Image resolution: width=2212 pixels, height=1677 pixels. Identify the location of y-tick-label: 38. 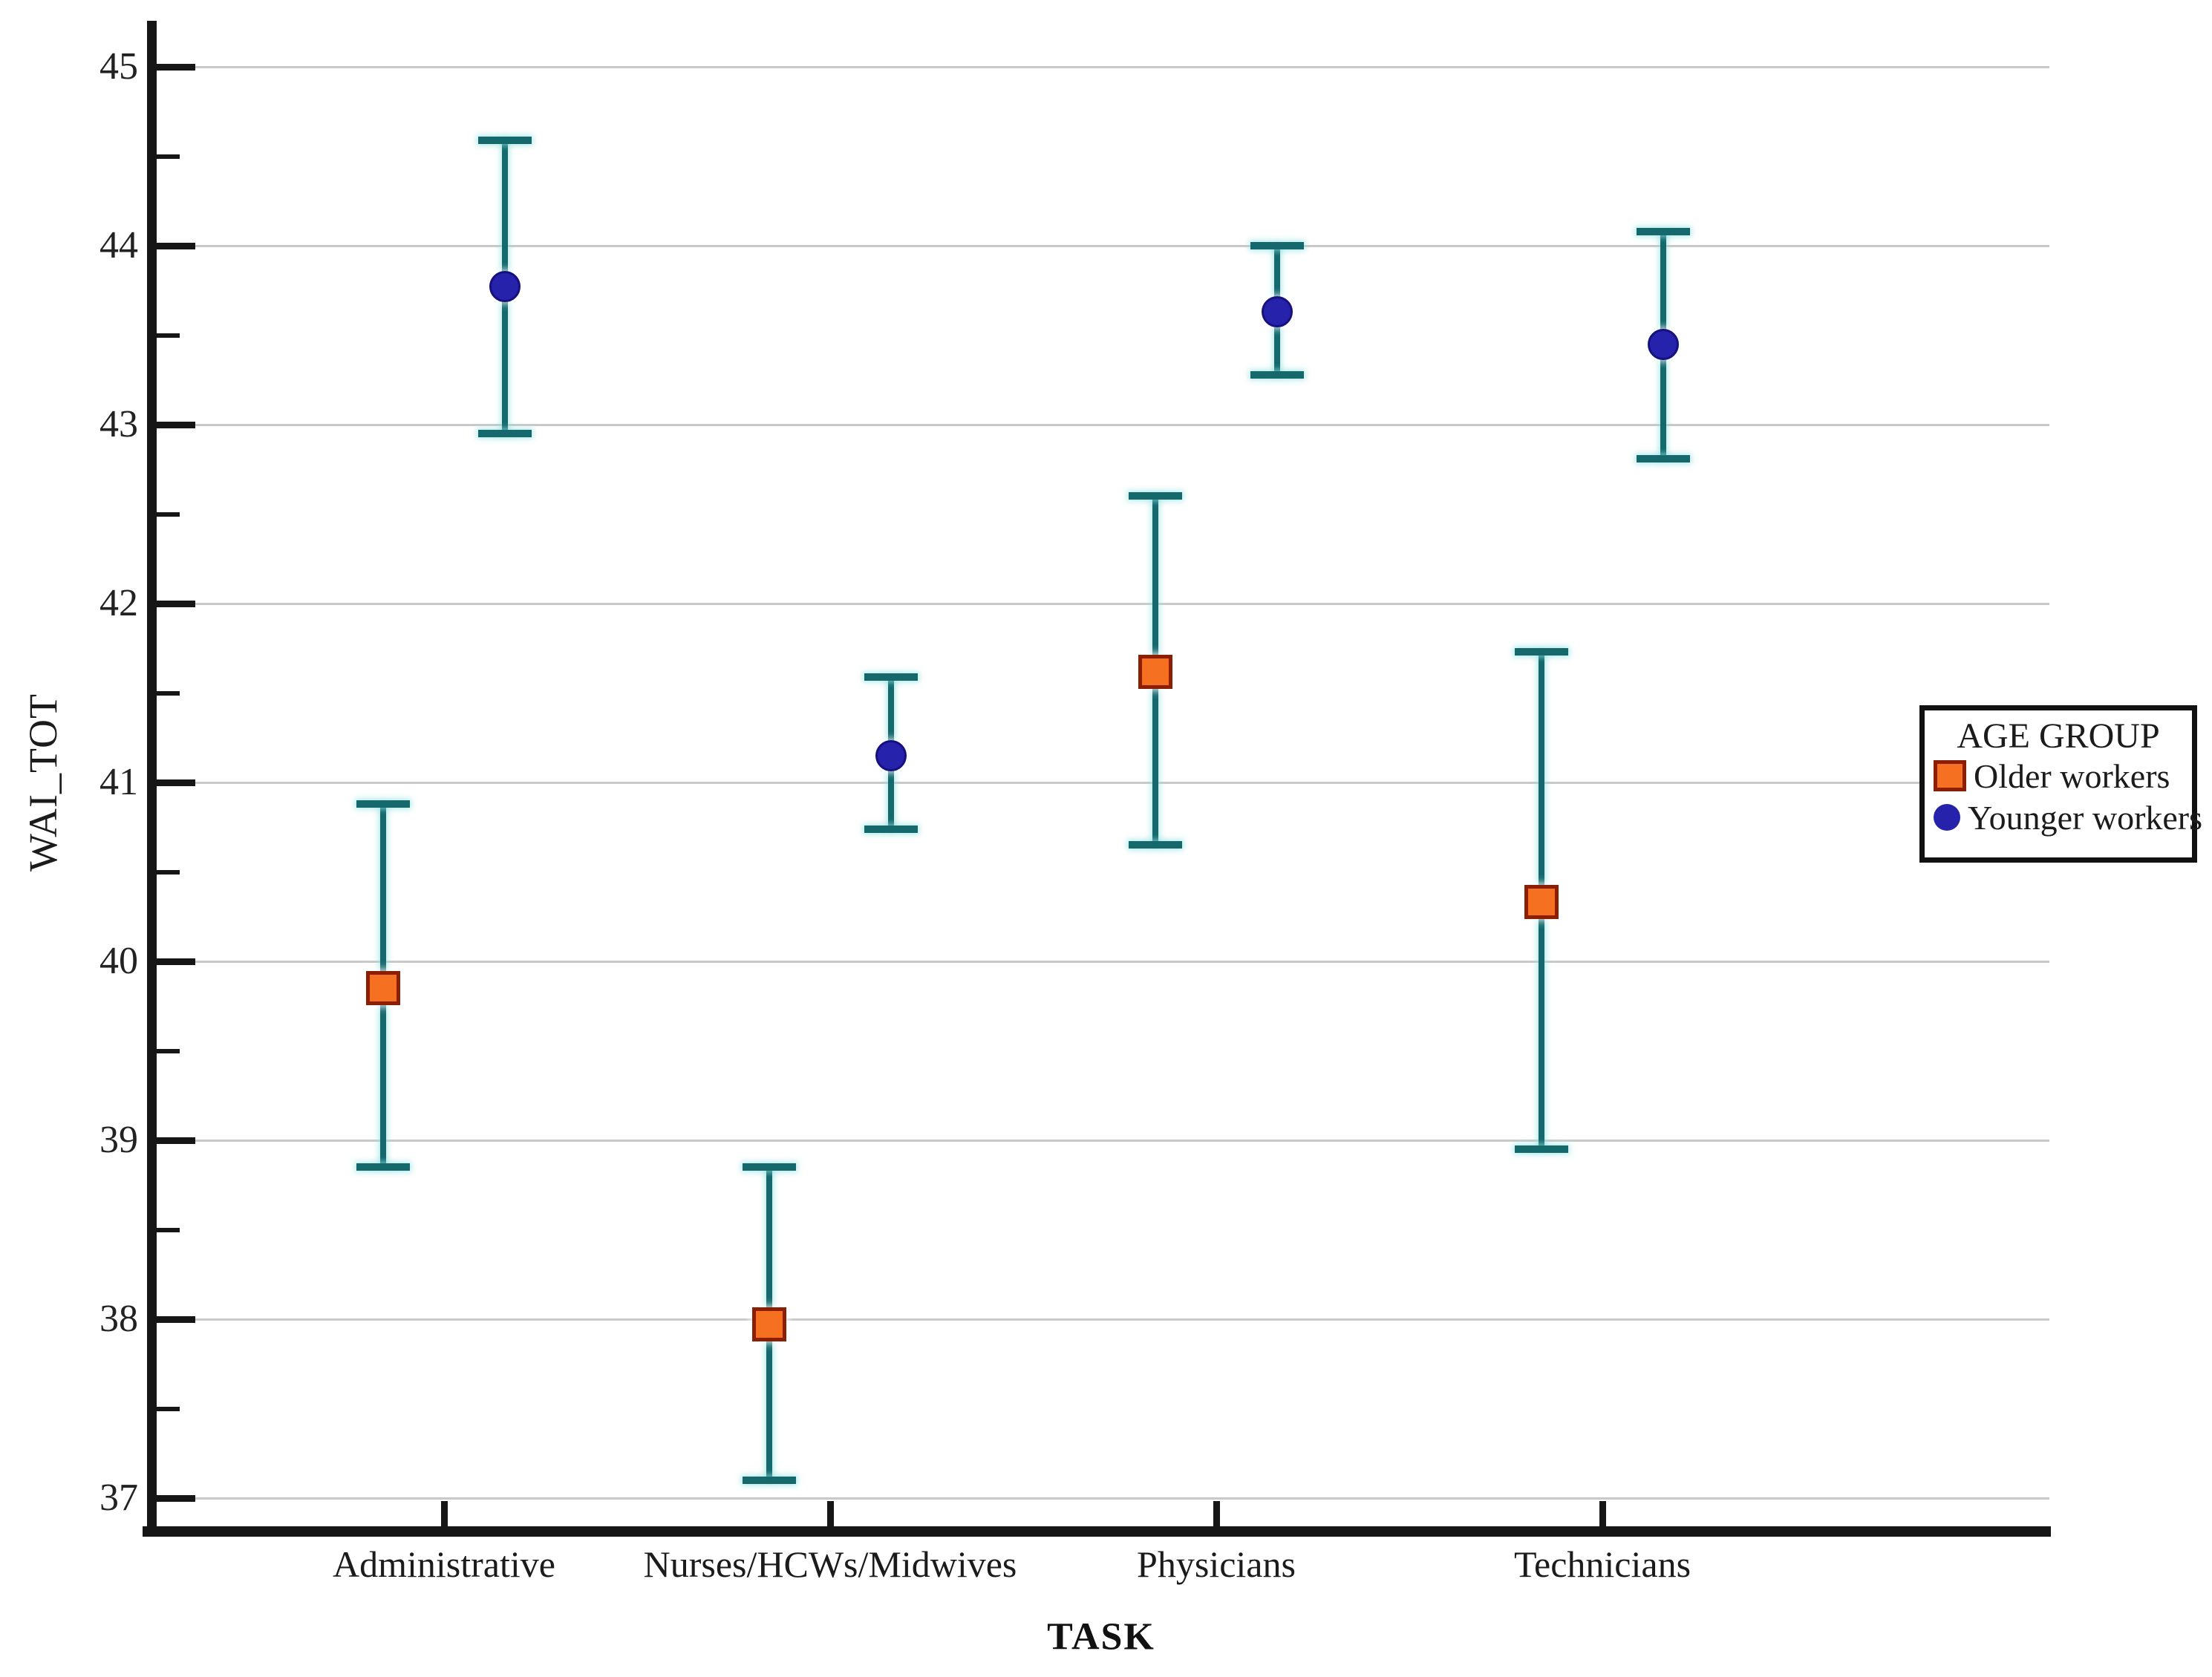
(119, 1319).